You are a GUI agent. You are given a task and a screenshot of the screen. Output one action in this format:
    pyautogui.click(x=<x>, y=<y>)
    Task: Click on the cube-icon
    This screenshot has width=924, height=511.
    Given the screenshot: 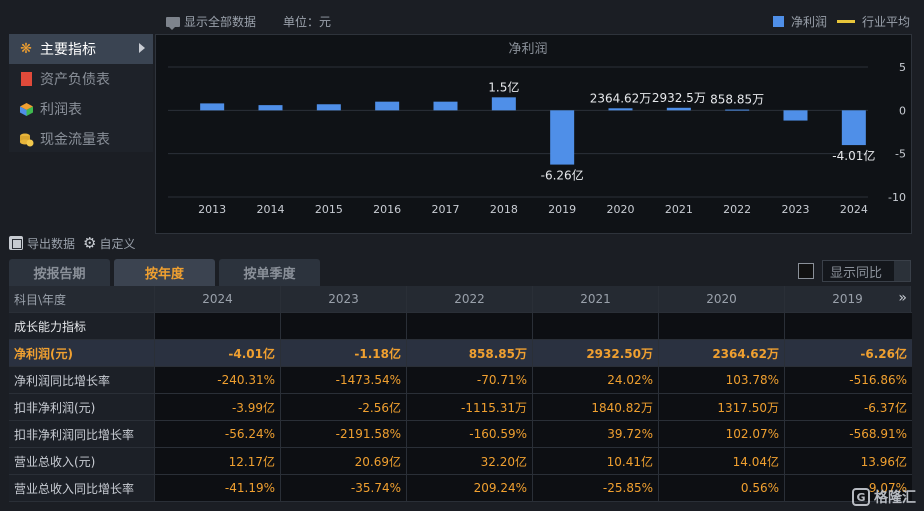 What is the action you would take?
    pyautogui.click(x=26, y=109)
    